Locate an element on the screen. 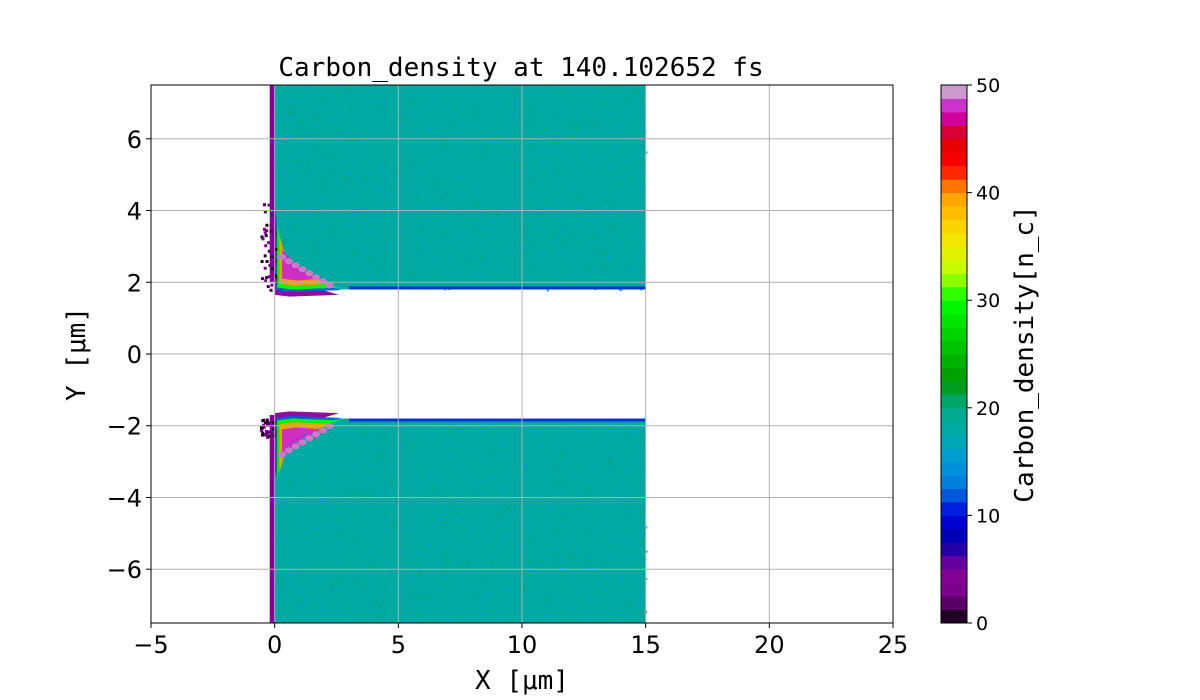 This screenshot has width=1200, height=700. chart-title: Carbon_density at 140.102652 fs is located at coordinates (520, 68).